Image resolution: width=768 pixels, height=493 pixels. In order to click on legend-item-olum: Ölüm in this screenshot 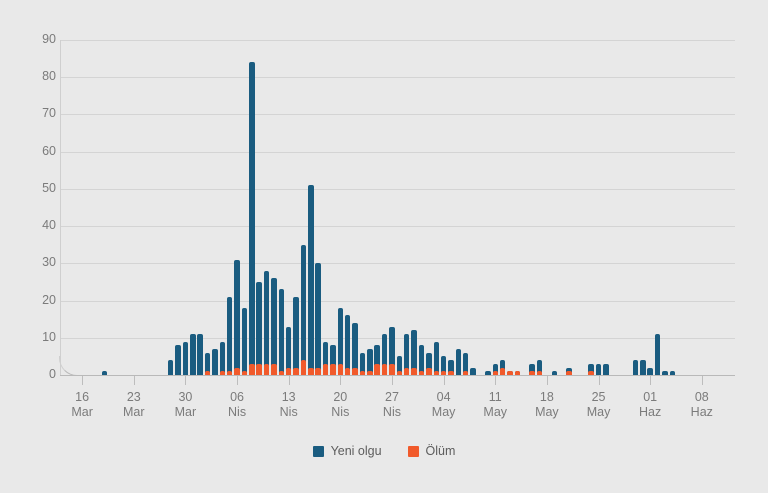, I will do `click(431, 451)`.